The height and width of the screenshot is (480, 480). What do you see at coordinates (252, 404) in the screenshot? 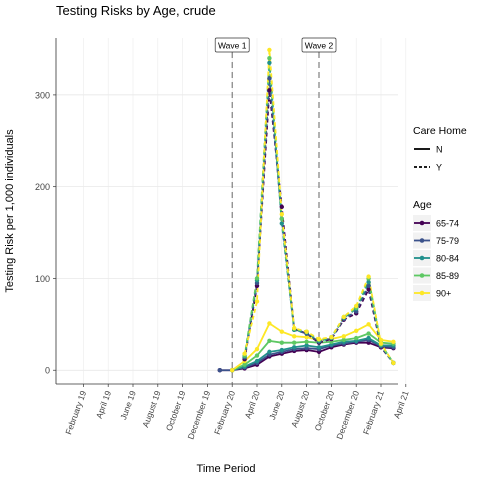
I see `x-tick-label: April 20` at bounding box center [252, 404].